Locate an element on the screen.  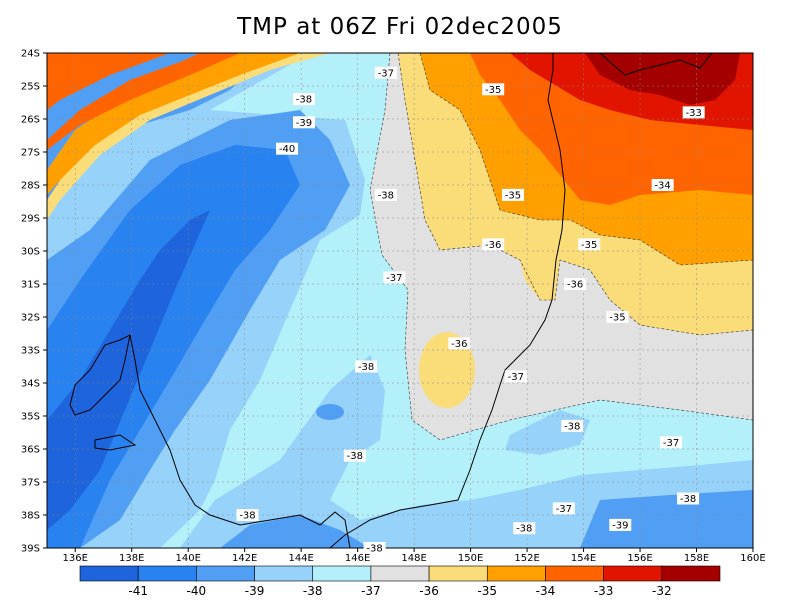
lon-tick-label: 160E is located at coordinates (752, 558).